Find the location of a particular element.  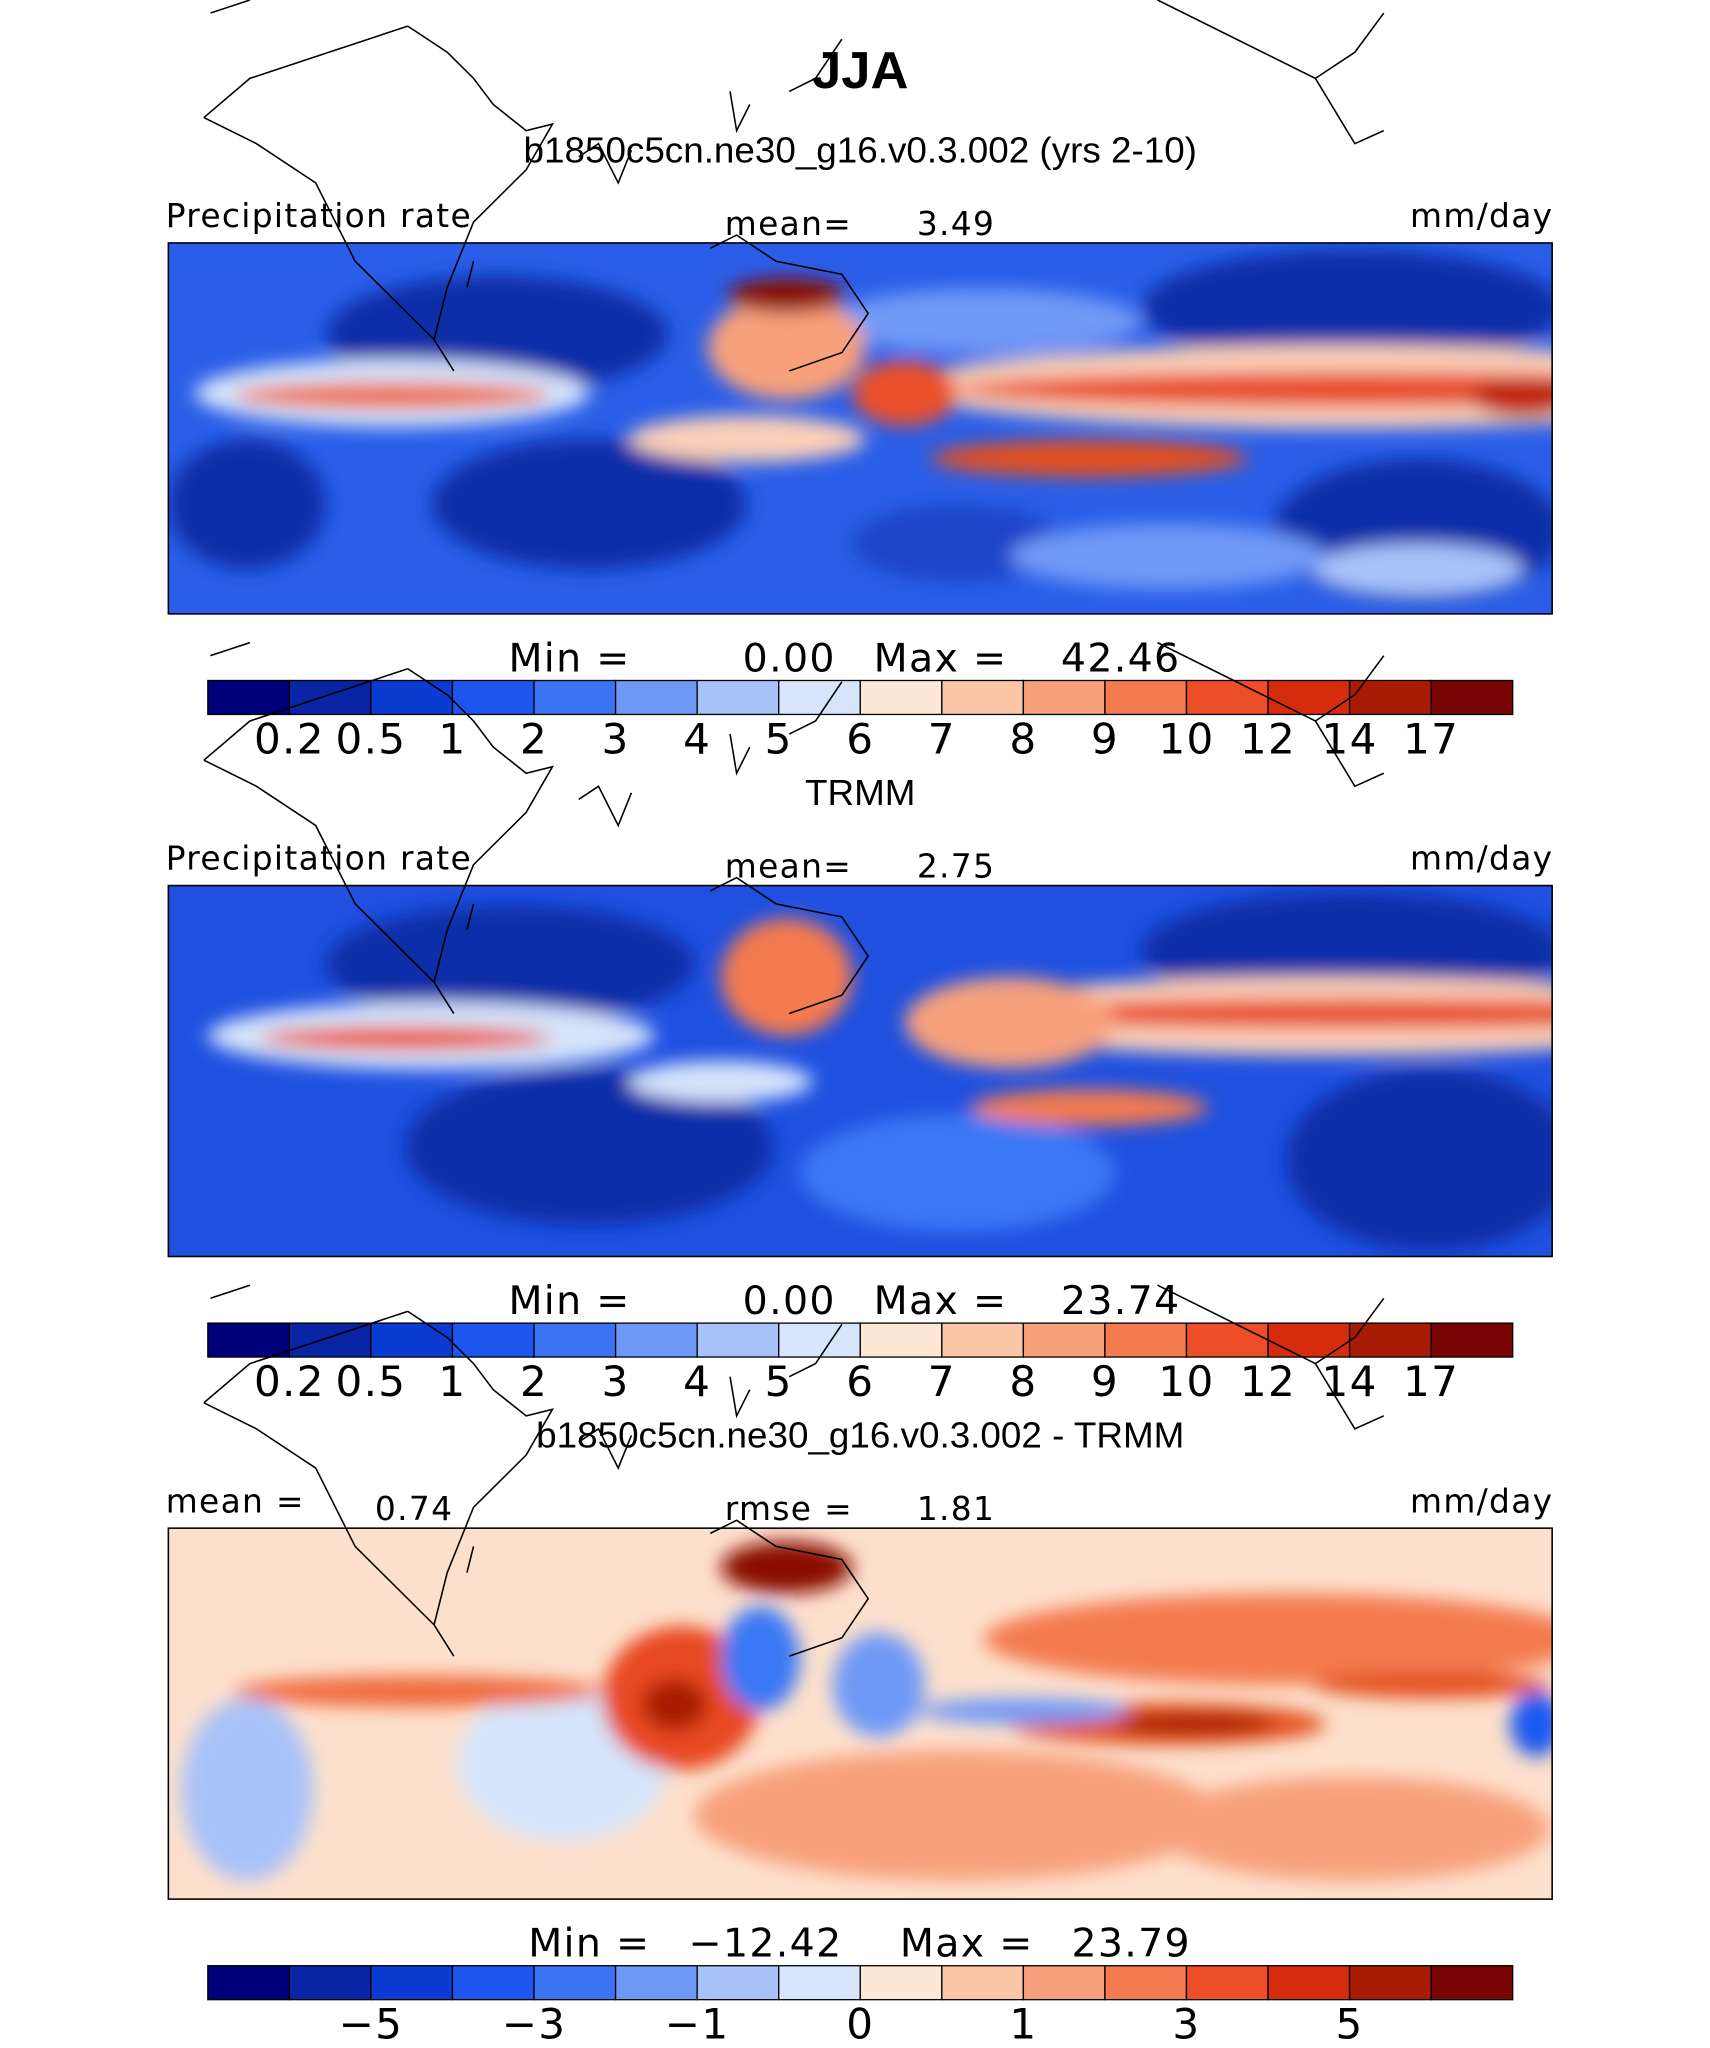

min-value: −12.42 is located at coordinates (766, 1944).